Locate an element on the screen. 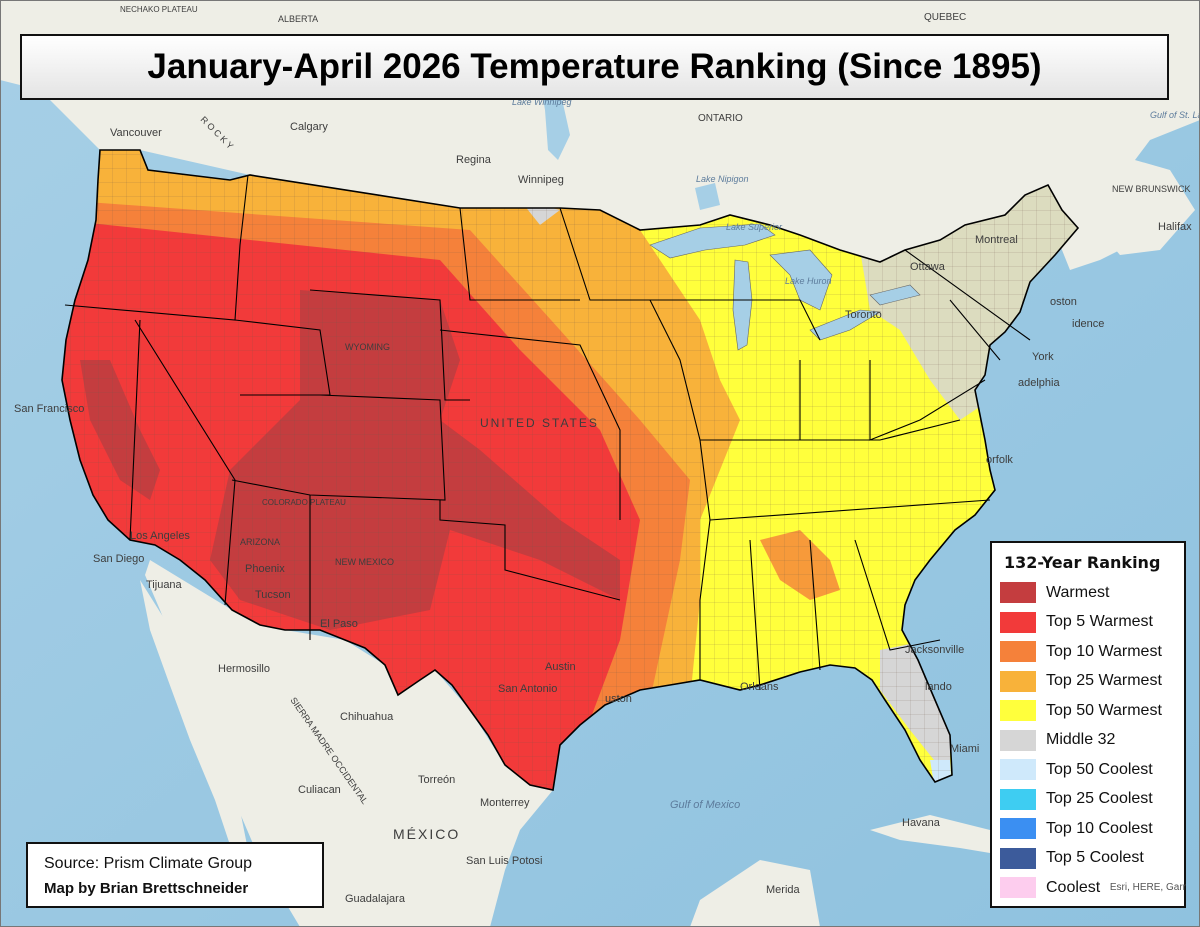  place-label: NEW BRUNSWICK is located at coordinates (1151, 189).